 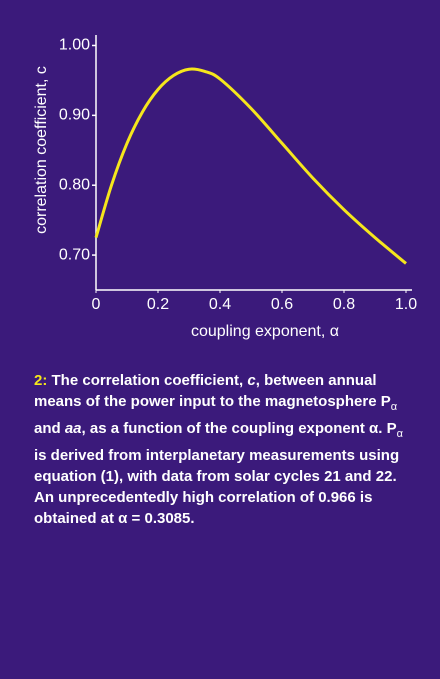 I want to click on y-tick-label: 0.90, so click(x=74, y=115).